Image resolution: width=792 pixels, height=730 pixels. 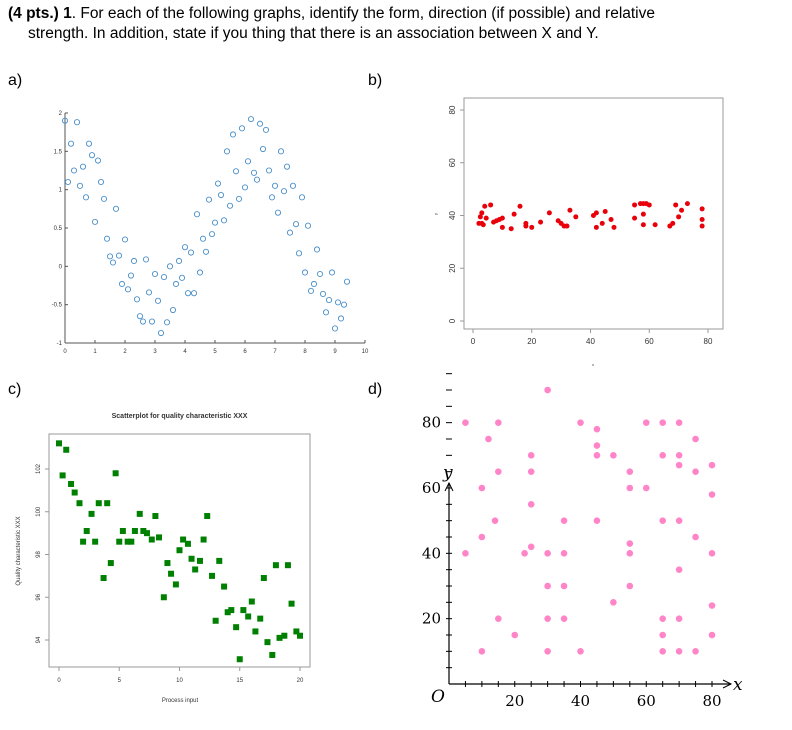 What do you see at coordinates (452, 320) in the screenshot?
I see `y-tick-label: 0` at bounding box center [452, 320].